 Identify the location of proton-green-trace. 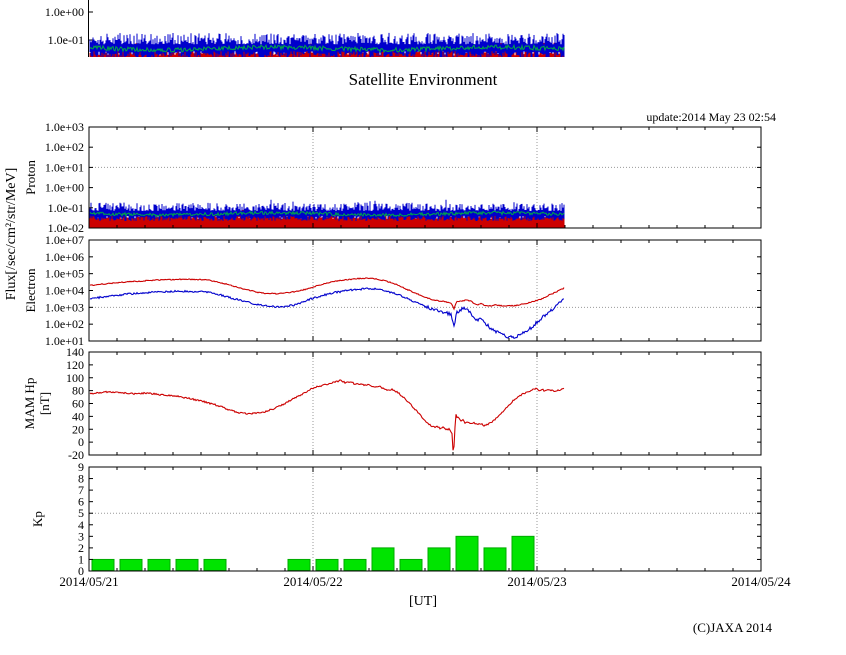
(327, 214).